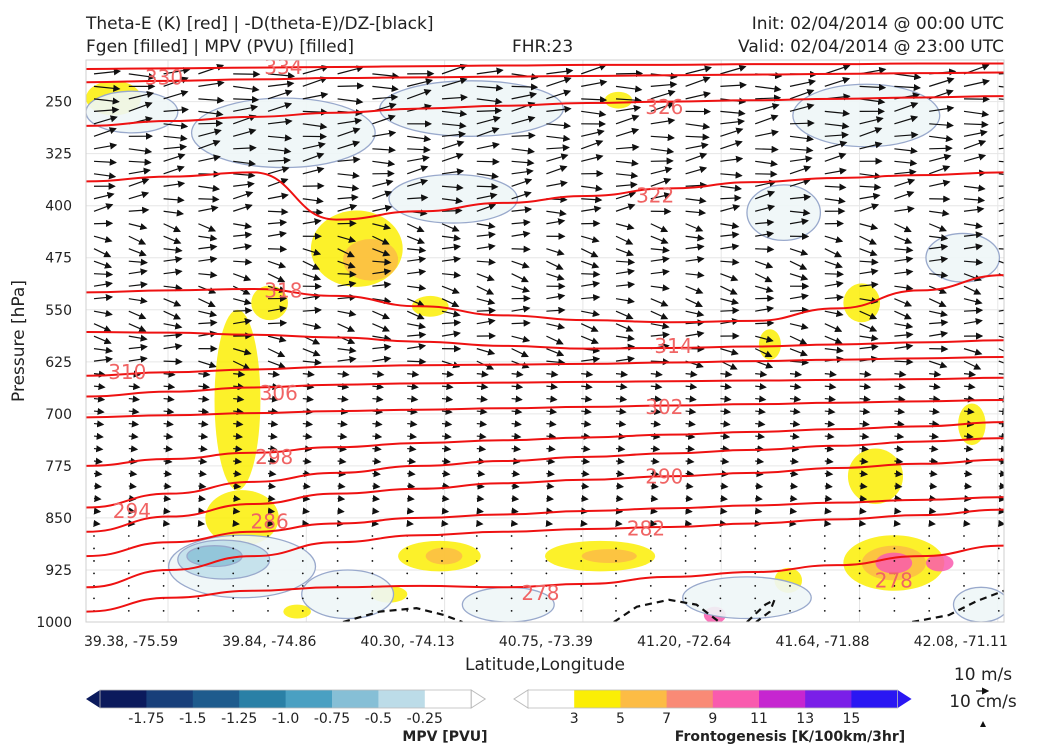  What do you see at coordinates (127, 372) in the screenshot?
I see `theta-e-contour-label: 310` at bounding box center [127, 372].